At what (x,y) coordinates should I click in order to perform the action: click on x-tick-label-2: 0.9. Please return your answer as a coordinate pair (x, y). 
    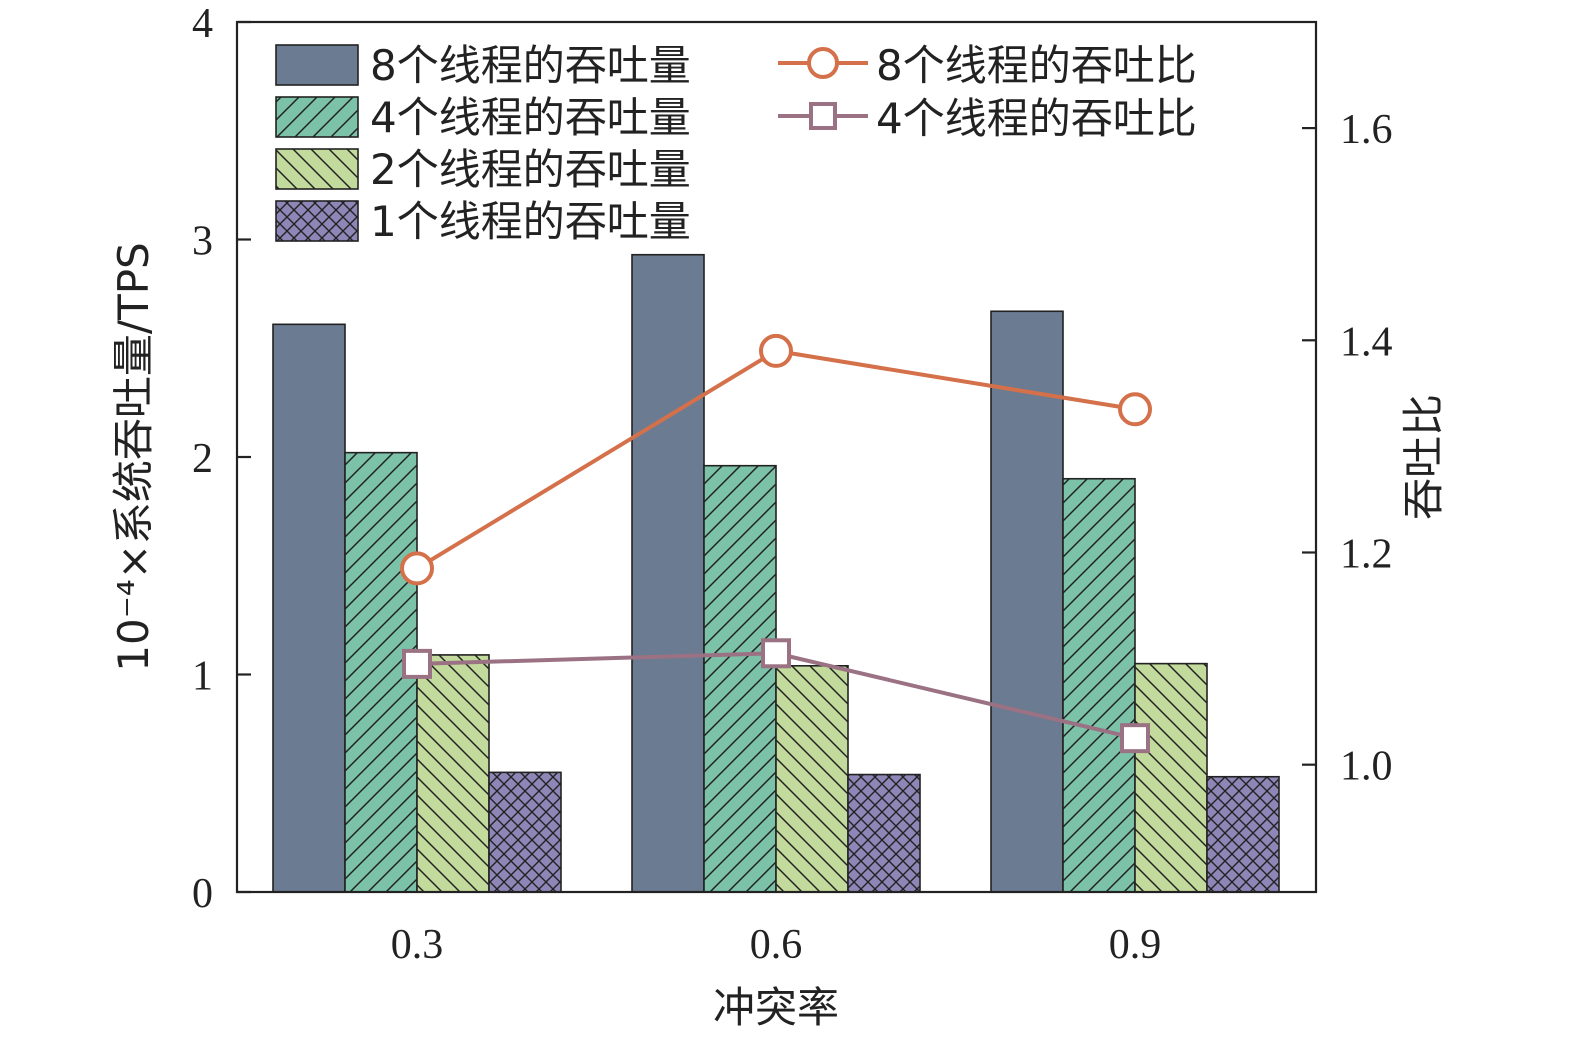
    Looking at the image, I should click on (1135, 945).